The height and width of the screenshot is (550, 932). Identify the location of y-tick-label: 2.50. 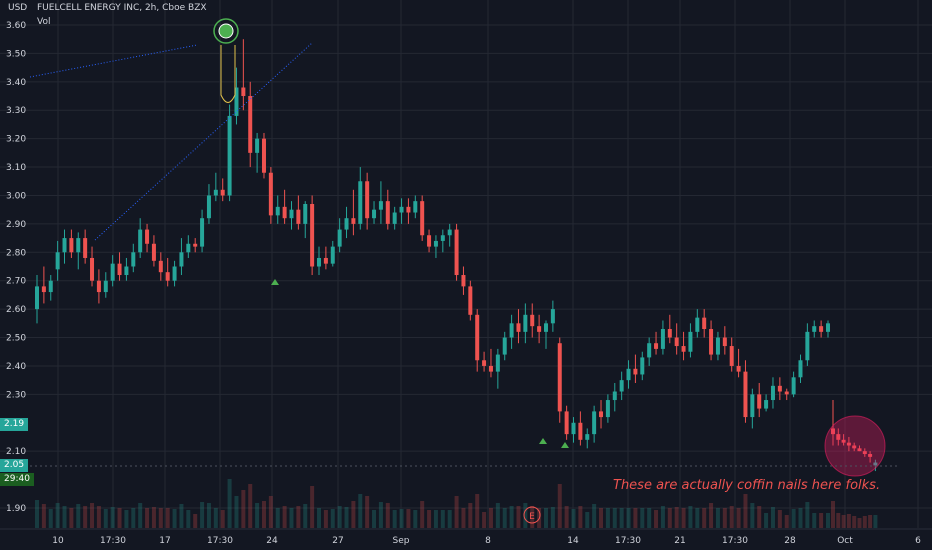
(16, 339).